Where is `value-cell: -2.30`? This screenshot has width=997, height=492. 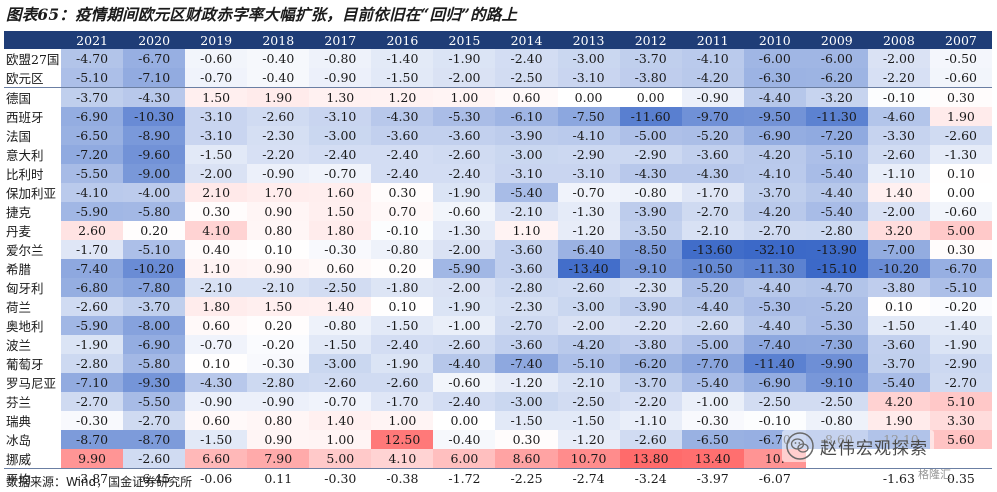
value-cell: -2.30 is located at coordinates (278, 136).